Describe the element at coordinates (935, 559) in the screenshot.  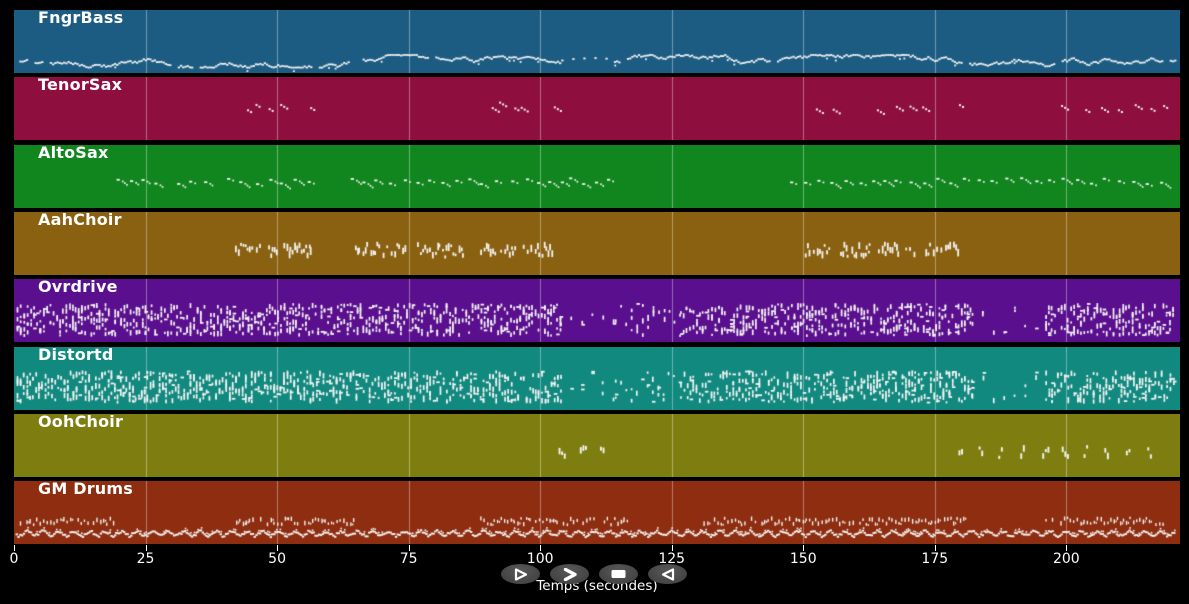
I see `axis-tick-label: 175` at that location.